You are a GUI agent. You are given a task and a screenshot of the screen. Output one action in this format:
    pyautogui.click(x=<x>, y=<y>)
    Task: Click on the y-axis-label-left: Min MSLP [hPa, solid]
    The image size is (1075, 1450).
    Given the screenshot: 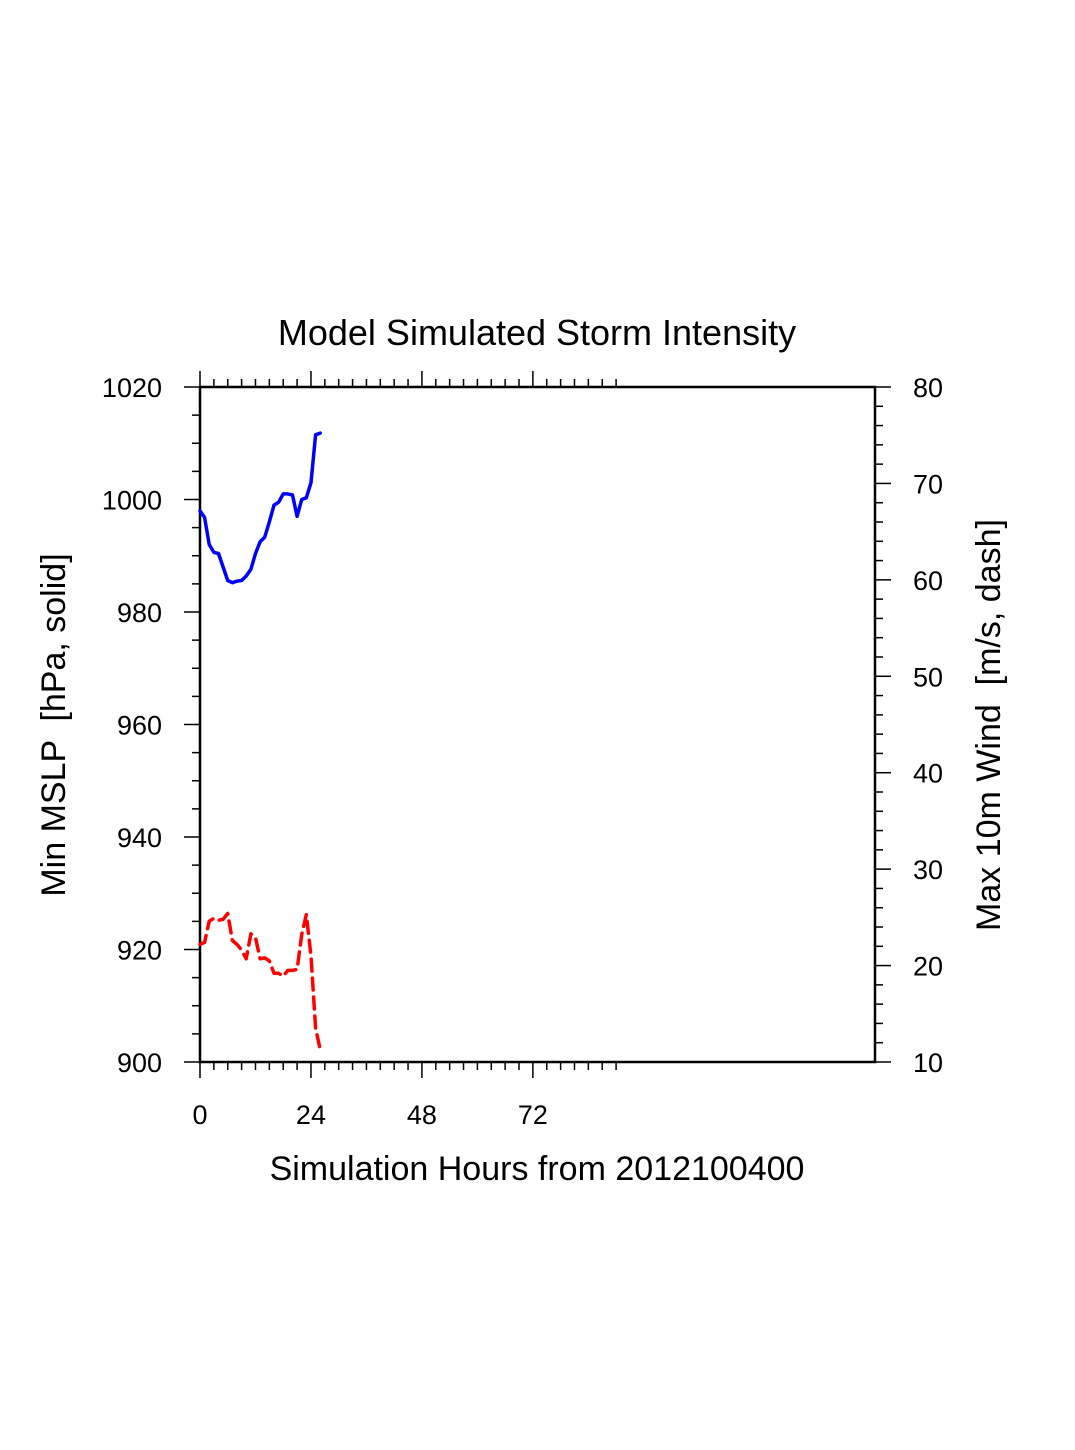 What is the action you would take?
    pyautogui.click(x=54, y=724)
    